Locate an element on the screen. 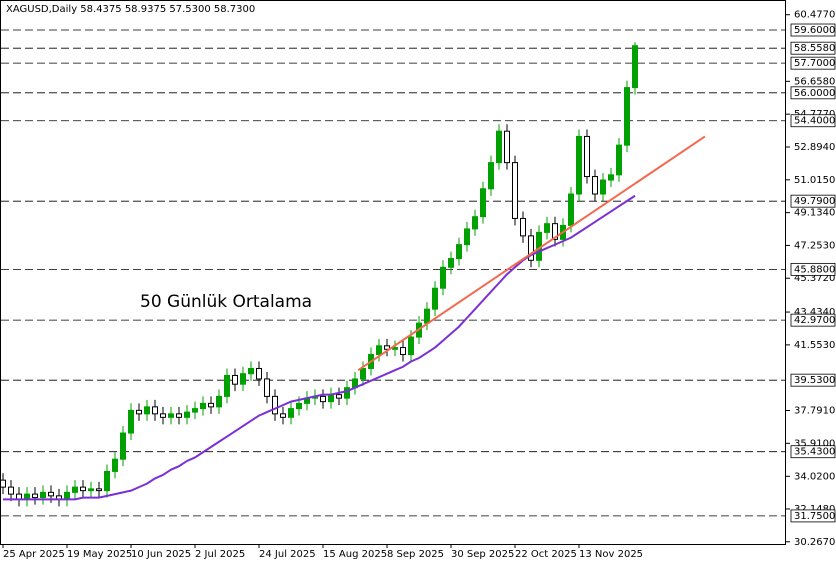  level-label: 39.5300 is located at coordinates (814, 380).